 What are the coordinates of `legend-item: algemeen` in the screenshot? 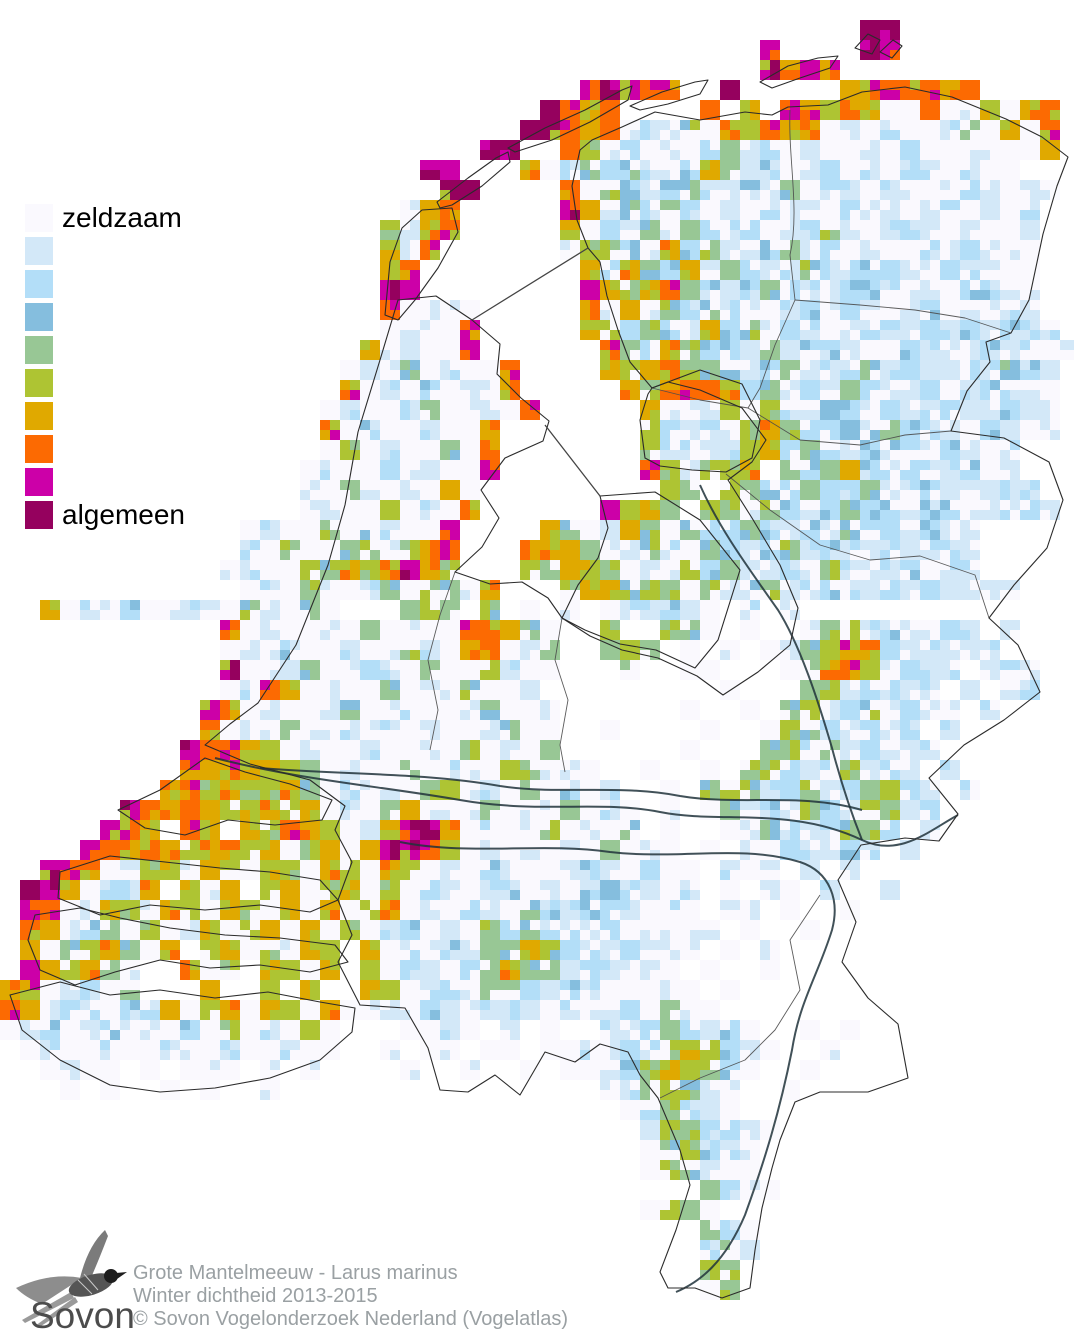 It's located at (105, 514).